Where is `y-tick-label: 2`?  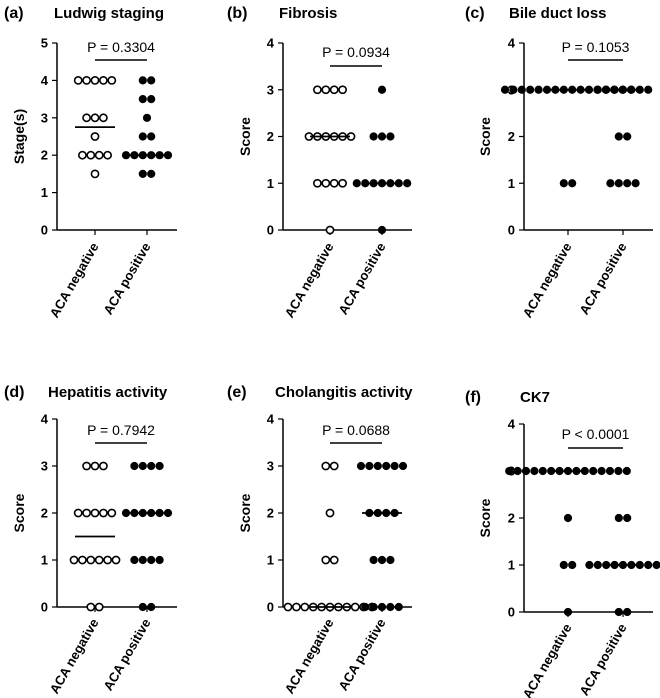 y-tick-label: 2 is located at coordinates (511, 518).